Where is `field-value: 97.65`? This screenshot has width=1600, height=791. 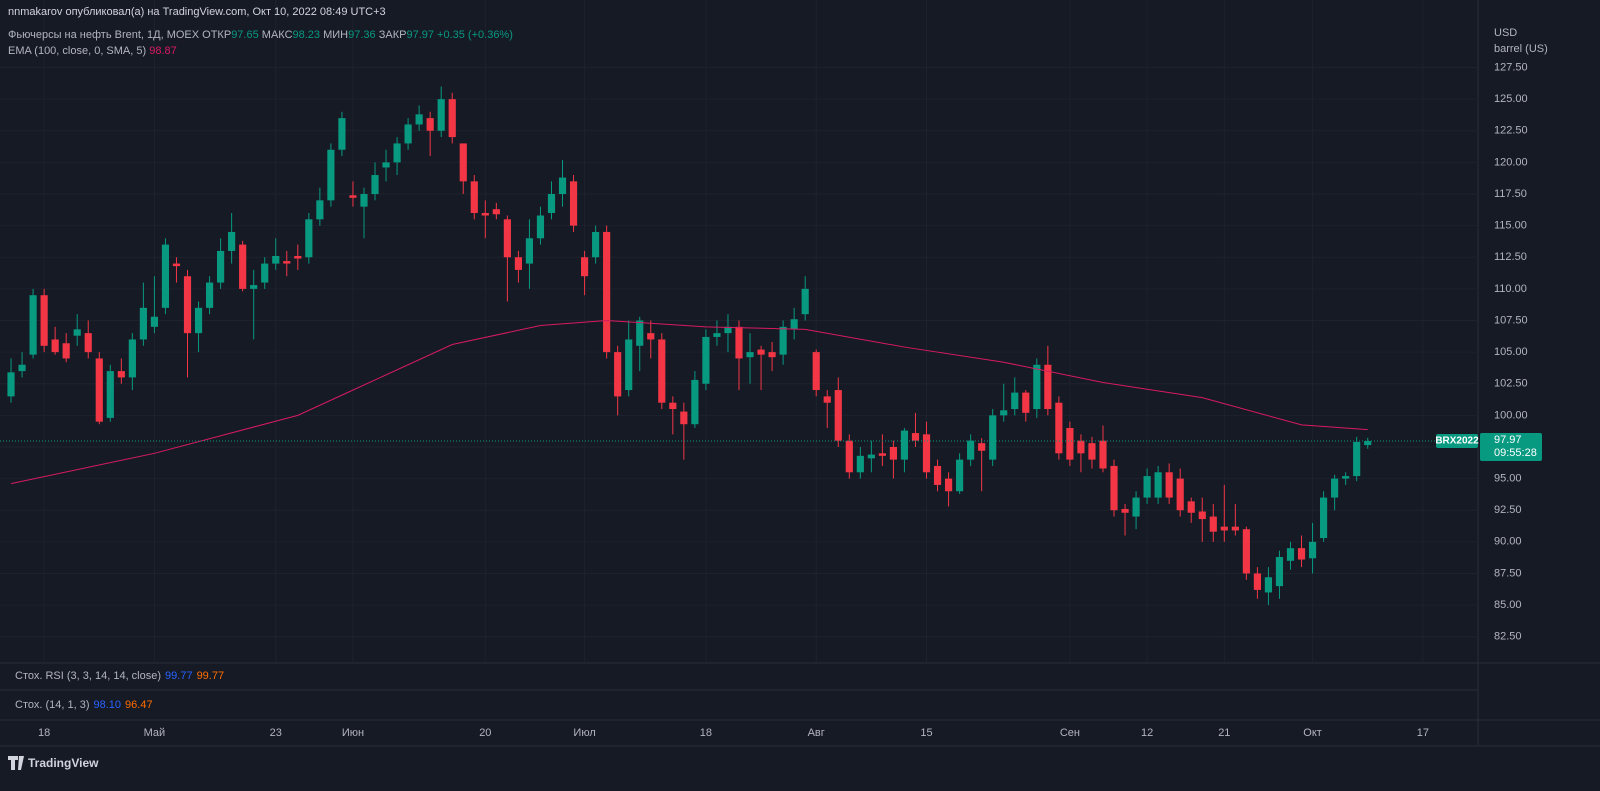
field-value: 97.65 is located at coordinates (245, 35).